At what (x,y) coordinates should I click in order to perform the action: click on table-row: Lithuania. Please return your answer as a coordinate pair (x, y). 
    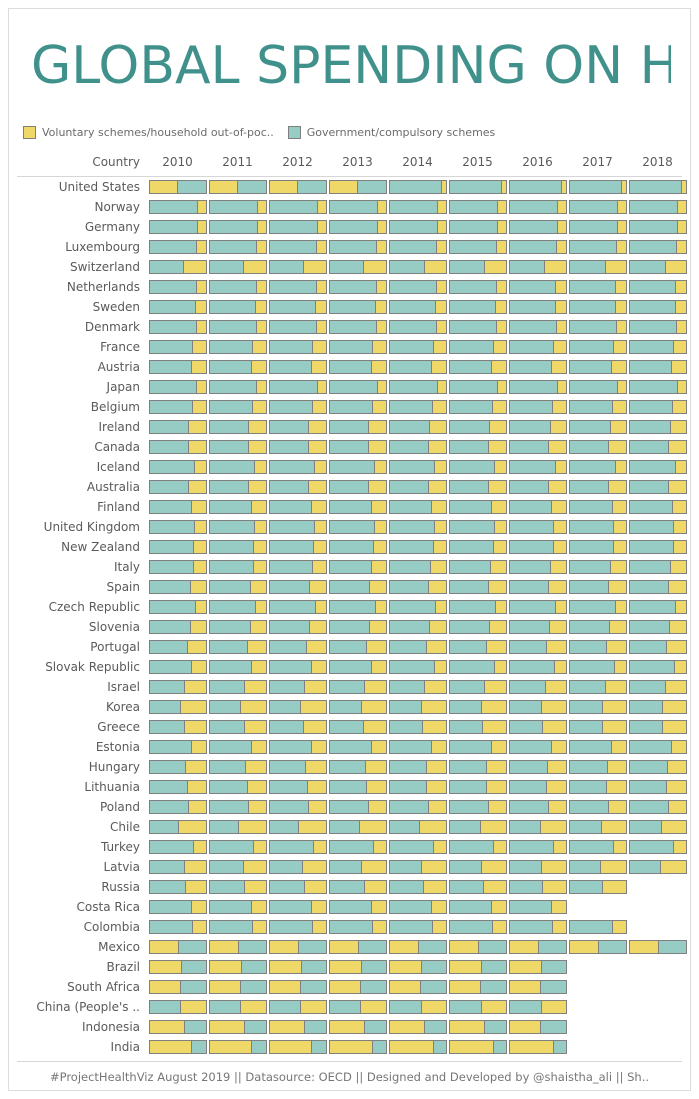
    Looking at the image, I should click on (349, 787).